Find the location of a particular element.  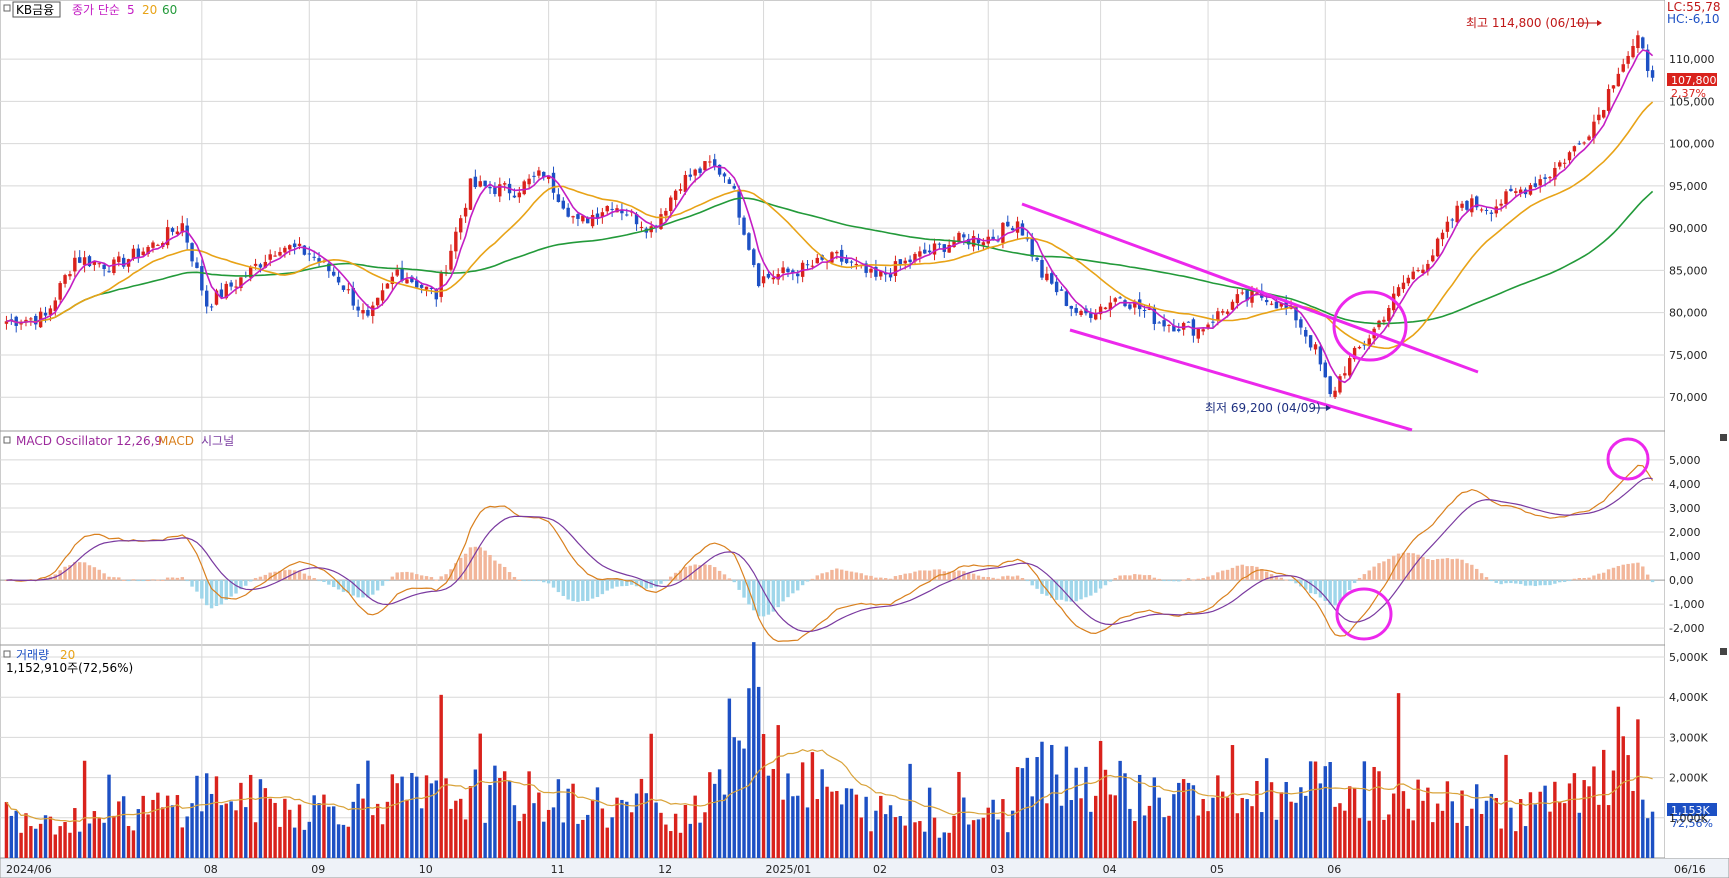

macd-tick-label: 5,000 is located at coordinates (1685, 460).